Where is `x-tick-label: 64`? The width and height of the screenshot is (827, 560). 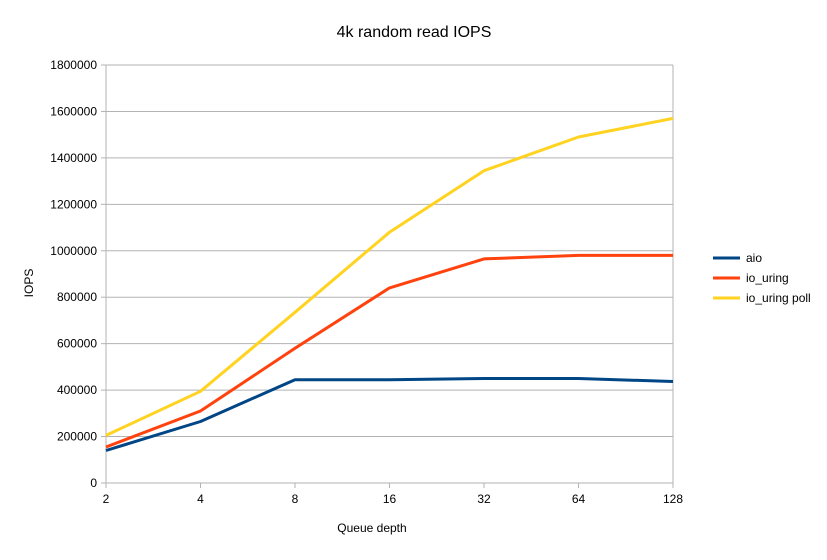 x-tick-label: 64 is located at coordinates (579, 499).